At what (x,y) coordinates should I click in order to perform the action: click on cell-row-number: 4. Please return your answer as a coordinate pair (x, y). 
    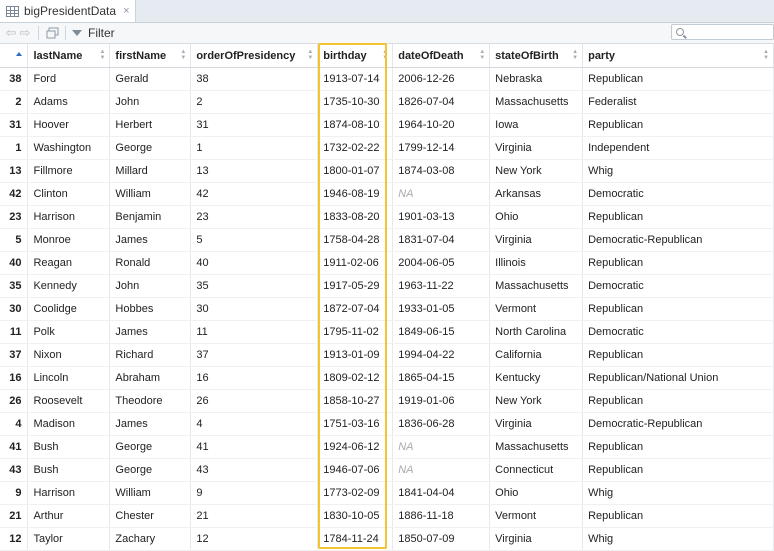
    Looking at the image, I should click on (14, 424).